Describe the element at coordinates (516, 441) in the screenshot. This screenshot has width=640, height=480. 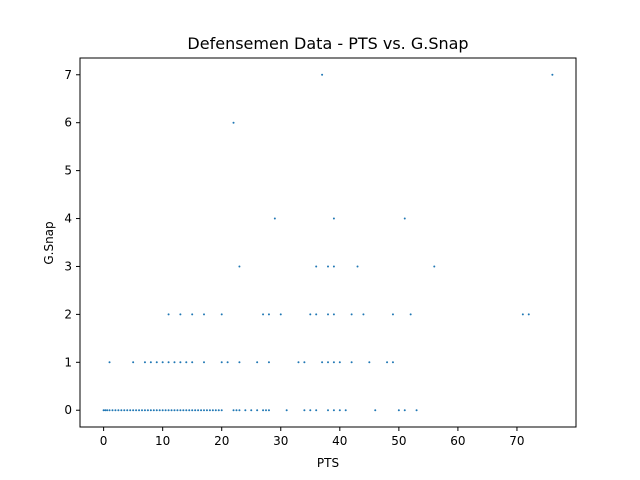
I see `x-tick-label: 70` at that location.